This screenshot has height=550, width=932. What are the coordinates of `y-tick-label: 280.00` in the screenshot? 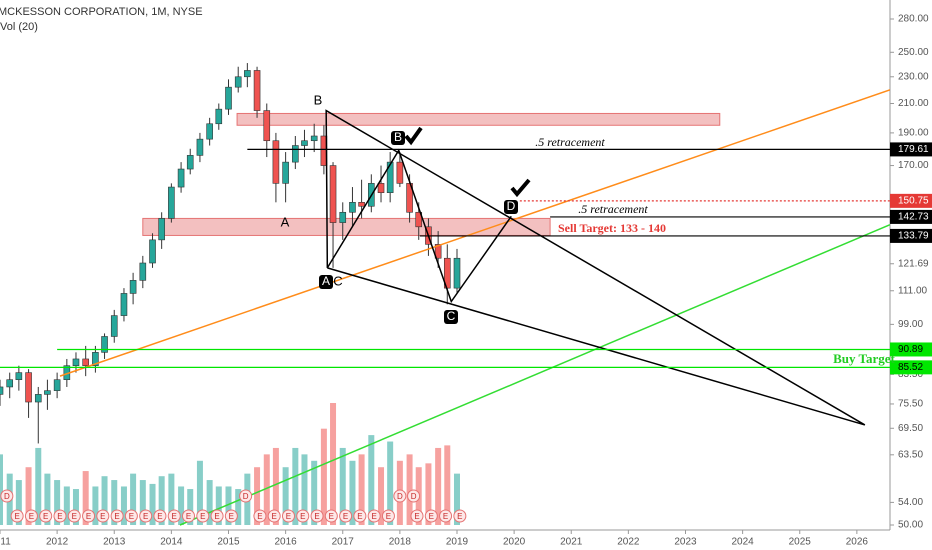 It's located at (913, 19).